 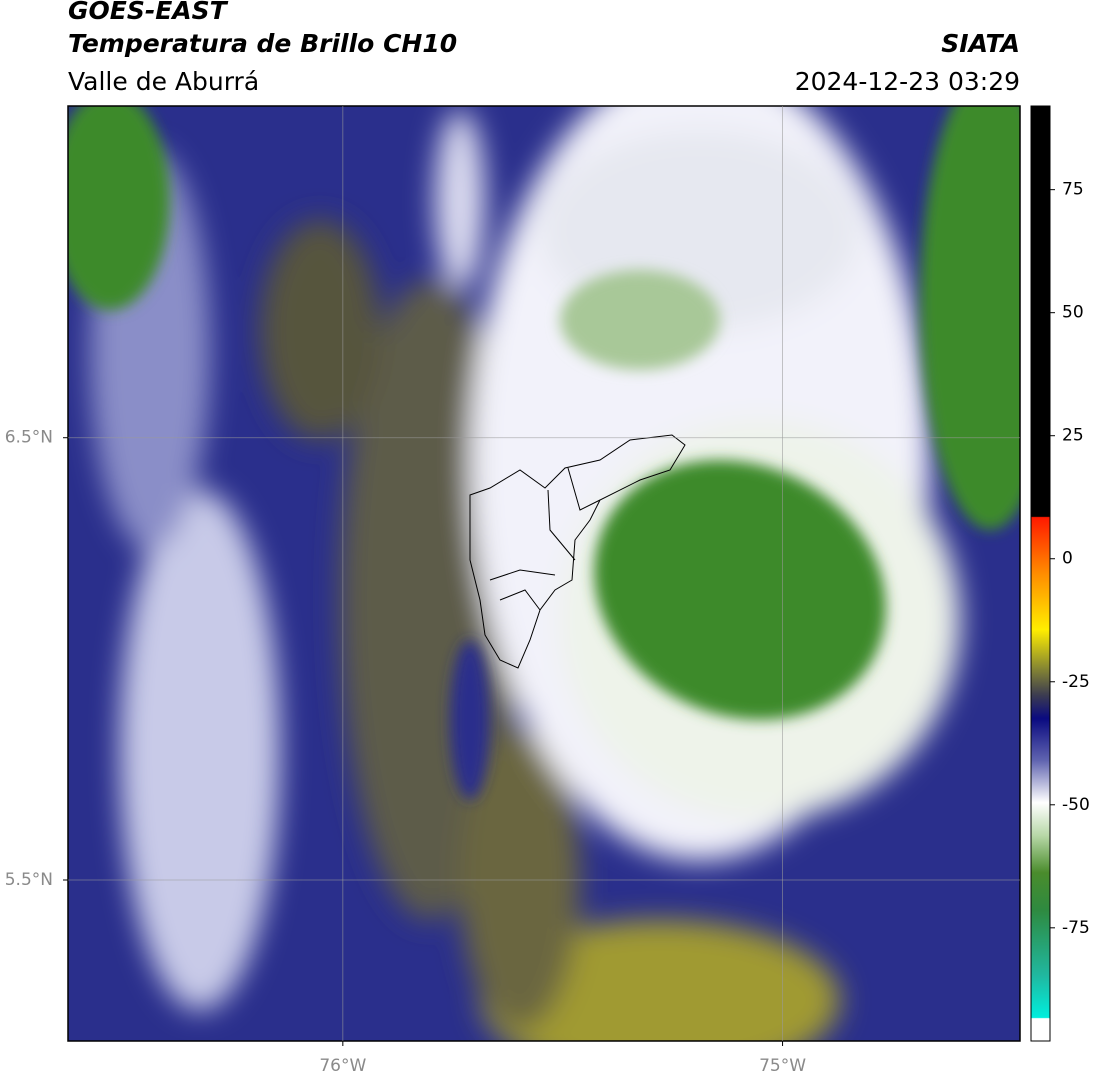 What do you see at coordinates (1040, 573) in the screenshot?
I see `colorbar` at bounding box center [1040, 573].